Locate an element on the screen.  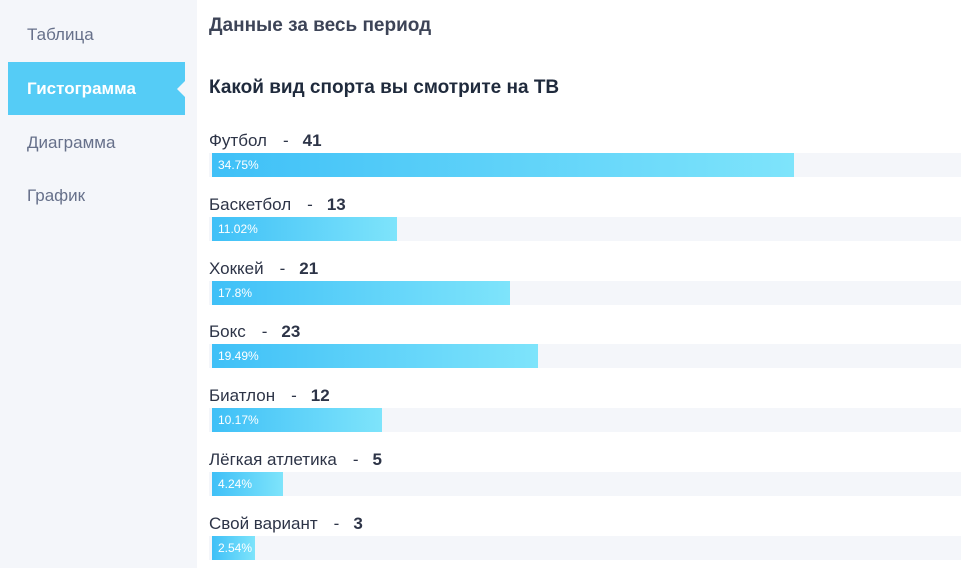
bar-category-label: Хоккей -21 is located at coordinates (263, 269).